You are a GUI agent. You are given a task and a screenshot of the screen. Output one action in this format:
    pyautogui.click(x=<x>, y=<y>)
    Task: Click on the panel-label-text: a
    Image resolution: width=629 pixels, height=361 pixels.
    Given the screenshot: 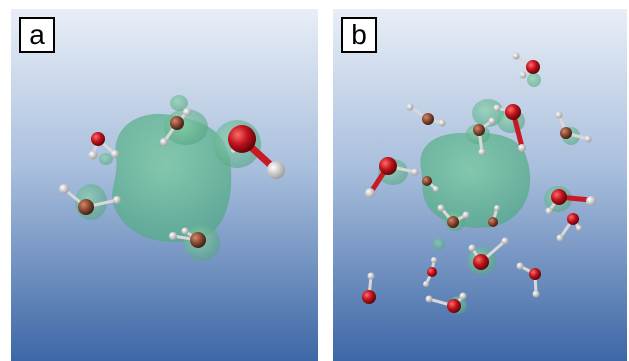 What is the action you would take?
    pyautogui.click(x=37, y=34)
    